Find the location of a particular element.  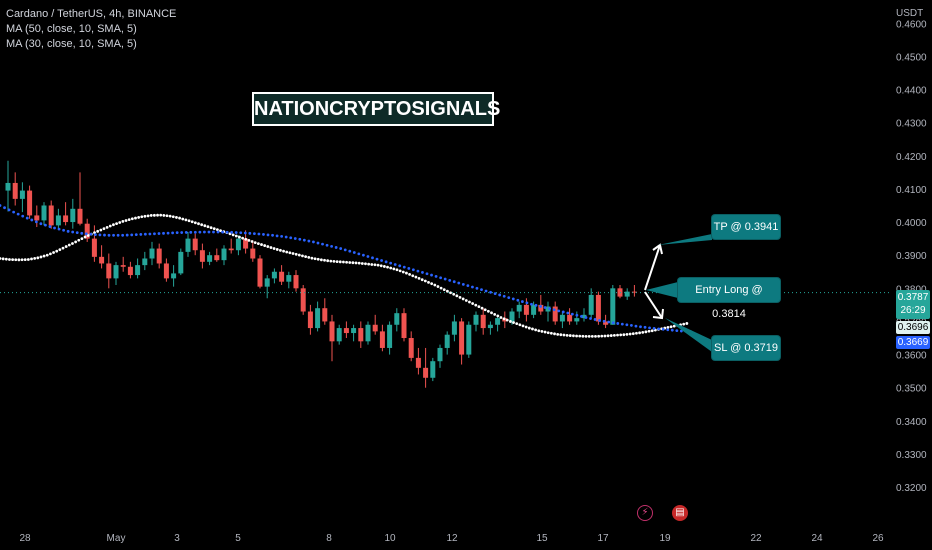

y-tick-label: 0.3900 is located at coordinates (911, 256).